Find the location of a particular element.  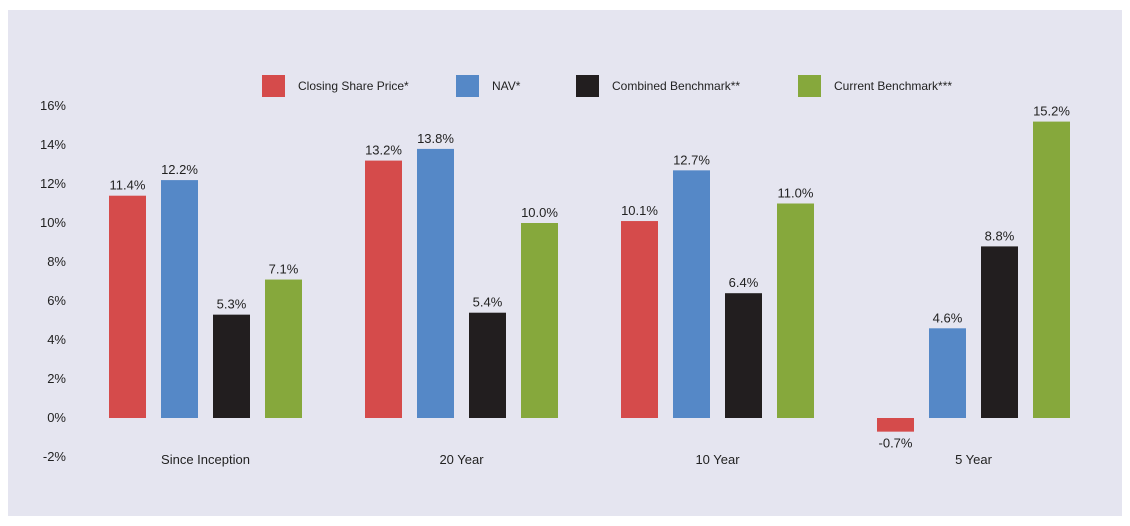

data-label: -0.7% is located at coordinates (896, 443).